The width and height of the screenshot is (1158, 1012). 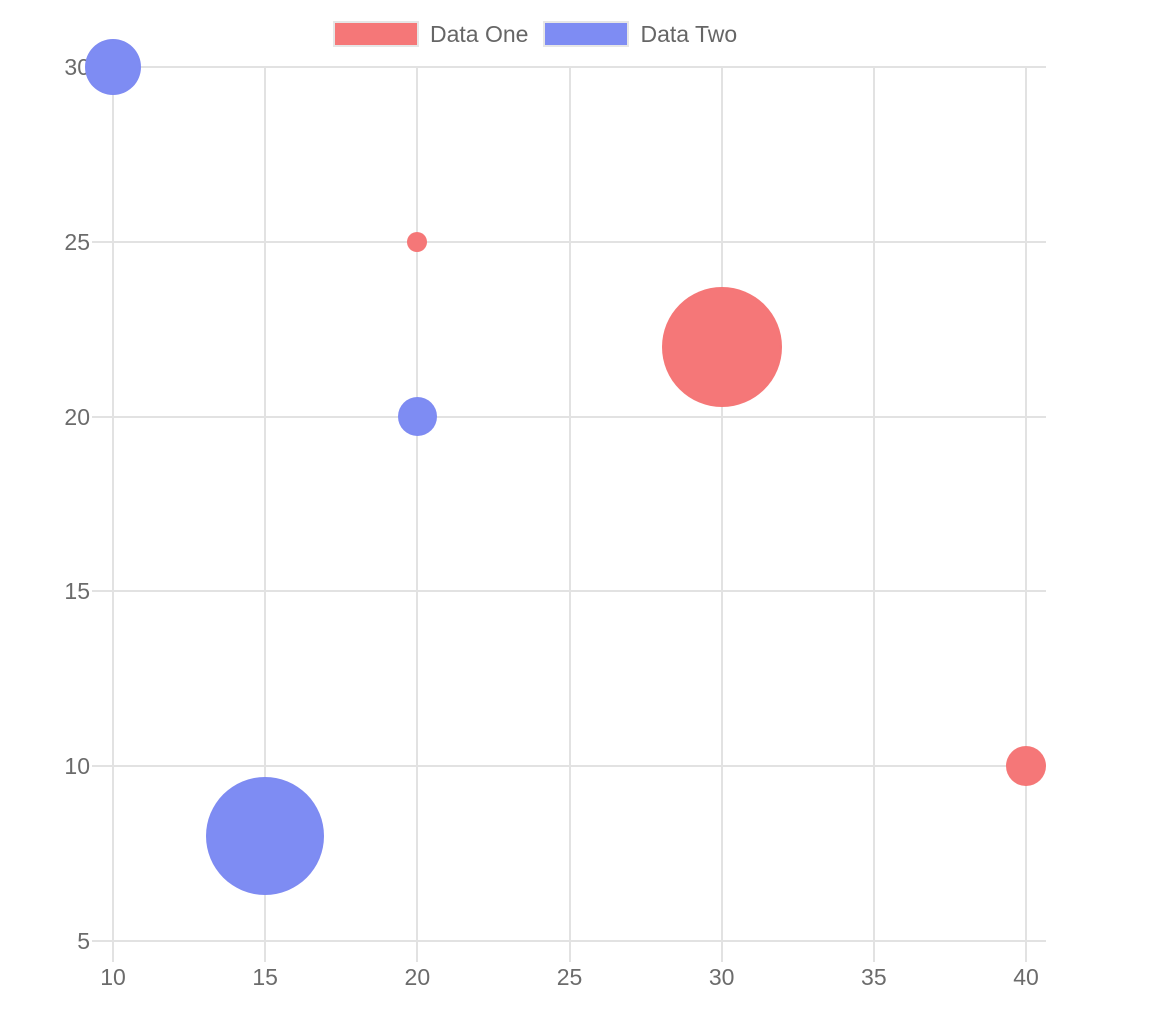 I want to click on x-tick-label: 20, so click(x=417, y=977).